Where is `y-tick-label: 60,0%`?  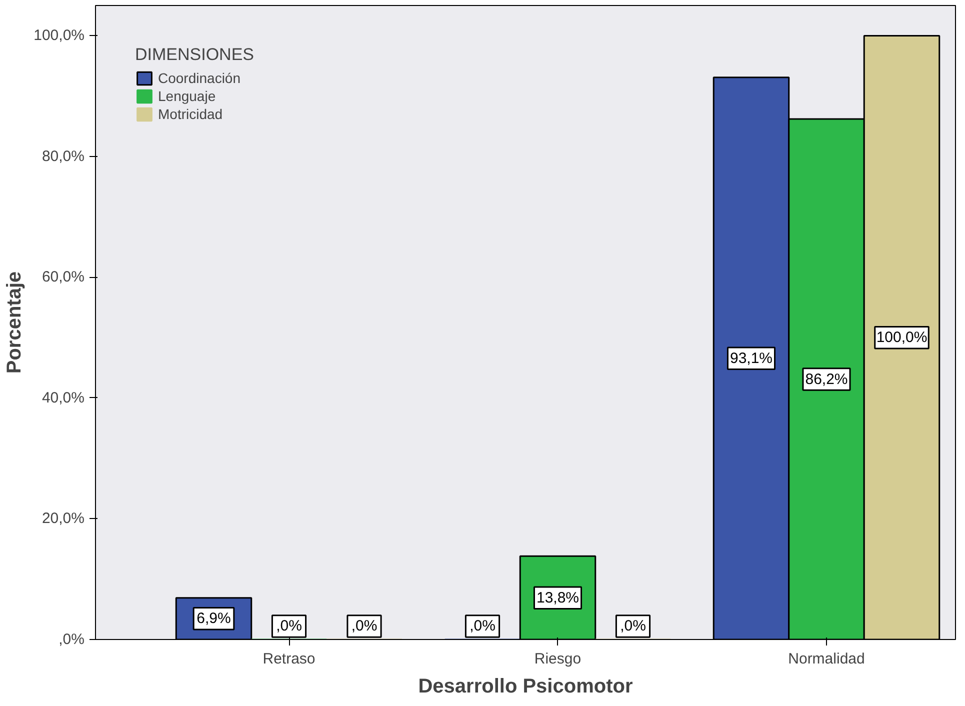 y-tick-label: 60,0% is located at coordinates (63, 277).